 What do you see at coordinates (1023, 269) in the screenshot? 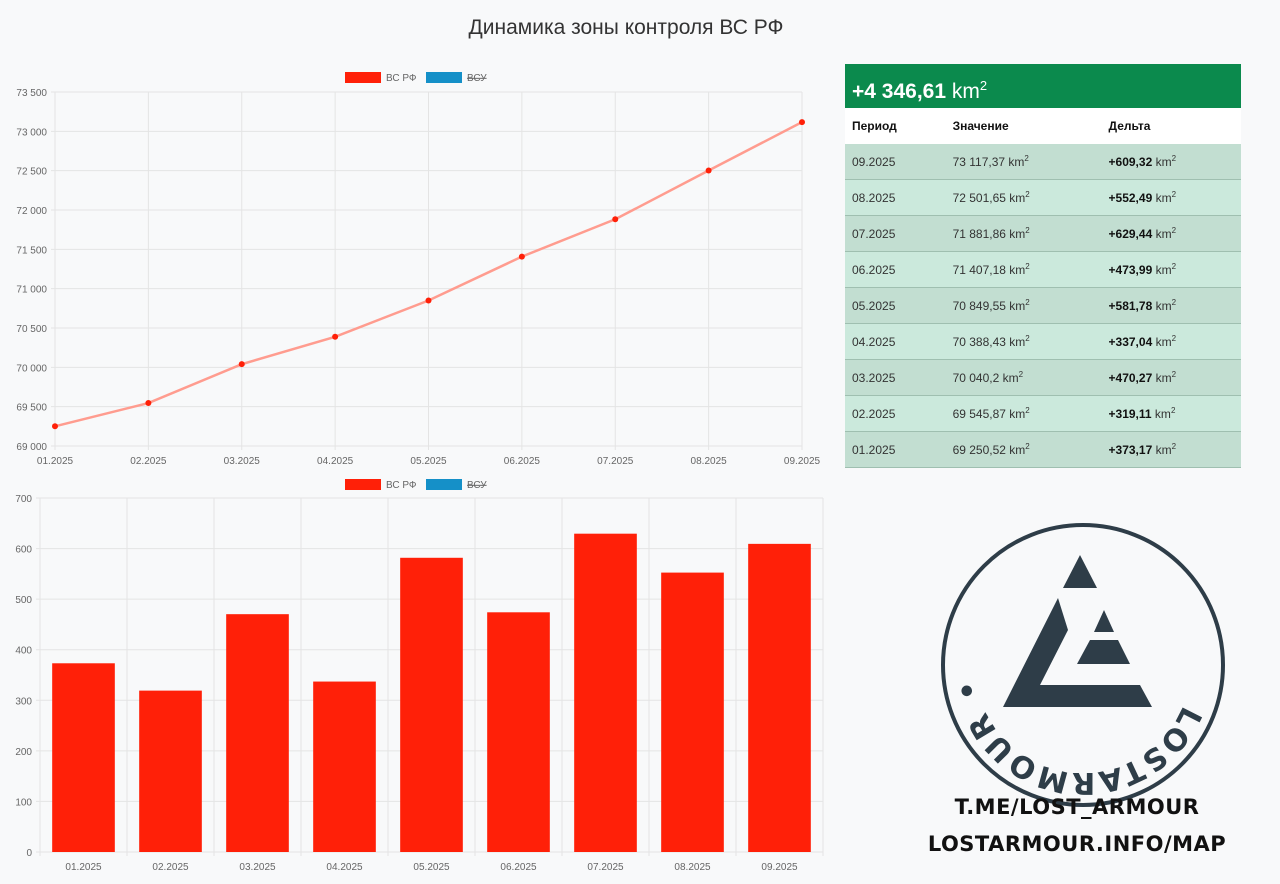
I see `value: 71 407,18 km2` at bounding box center [1023, 269].